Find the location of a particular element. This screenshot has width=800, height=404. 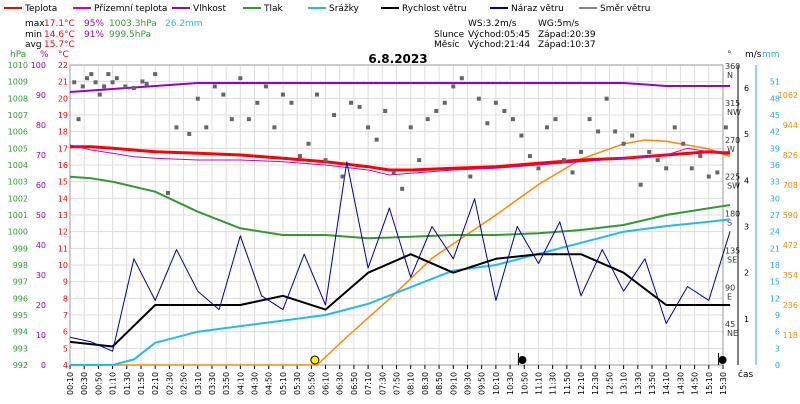

pressure-tick-15: 1007 is located at coordinates (18, 115).